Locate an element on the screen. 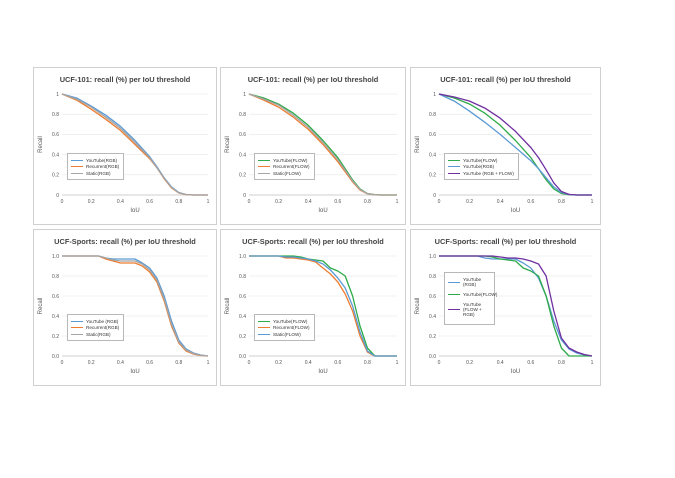 This screenshot has width=675, height=478. legend-item: YouTube (FLOW + RGB) is located at coordinates (469, 309).